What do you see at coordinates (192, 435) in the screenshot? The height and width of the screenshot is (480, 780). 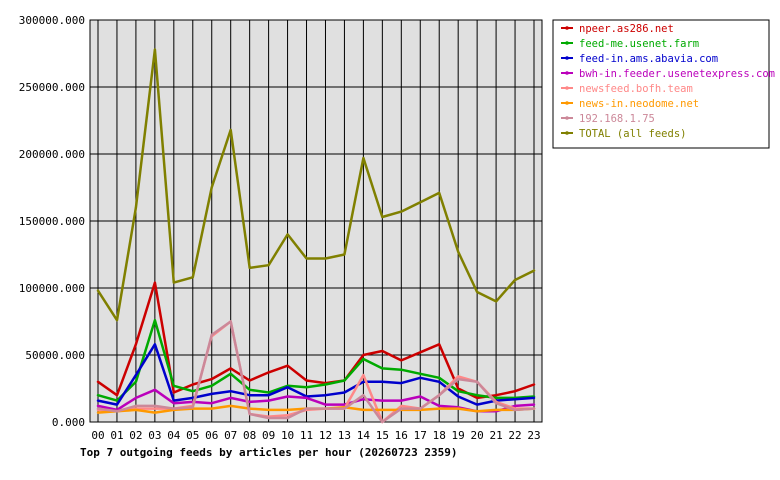 I see `x-tick-label: 05` at bounding box center [192, 435].